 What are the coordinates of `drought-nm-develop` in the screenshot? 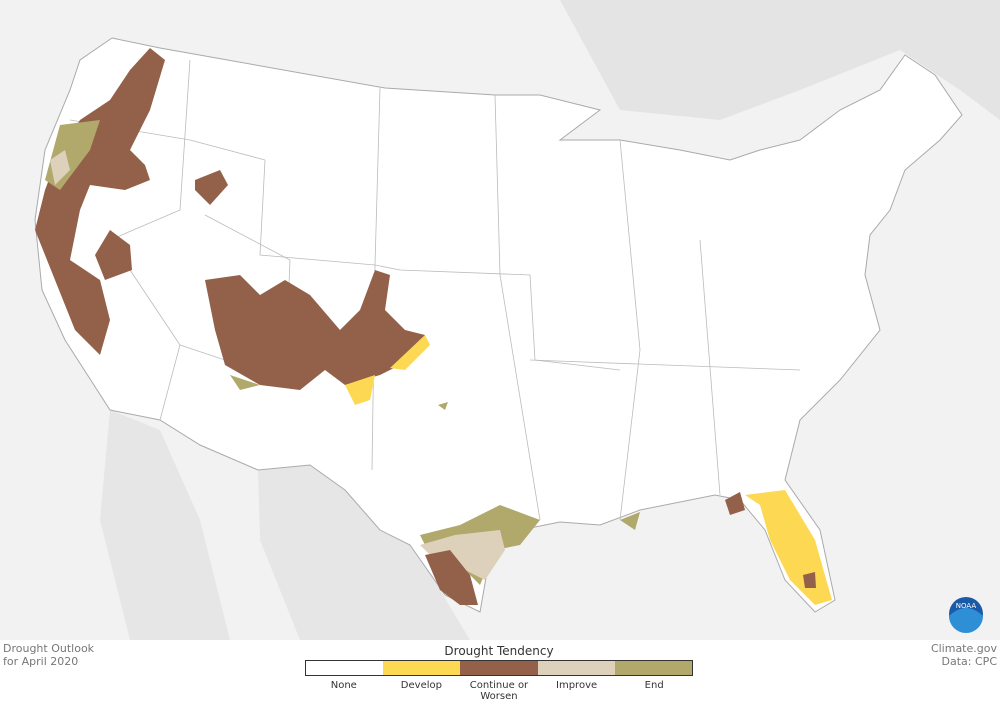 It's located at (360, 390).